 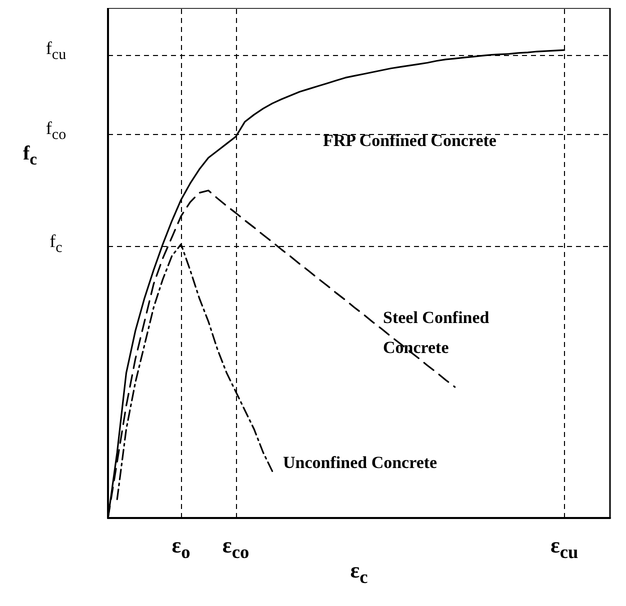 I want to click on annotation: Unconfined Concrete, so click(x=360, y=463).